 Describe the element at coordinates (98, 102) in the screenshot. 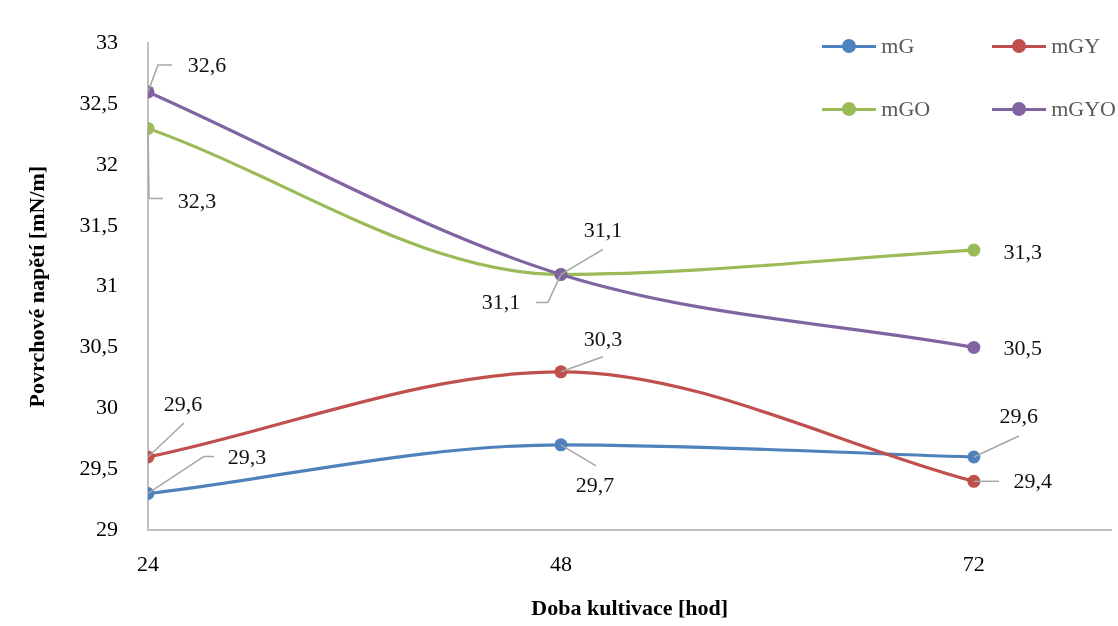

I see `y-tick-label: 32,5` at that location.